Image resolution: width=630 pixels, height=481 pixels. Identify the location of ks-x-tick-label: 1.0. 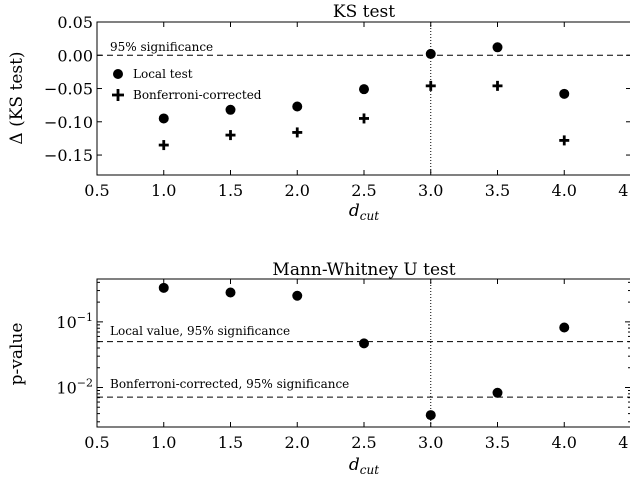
(163, 190).